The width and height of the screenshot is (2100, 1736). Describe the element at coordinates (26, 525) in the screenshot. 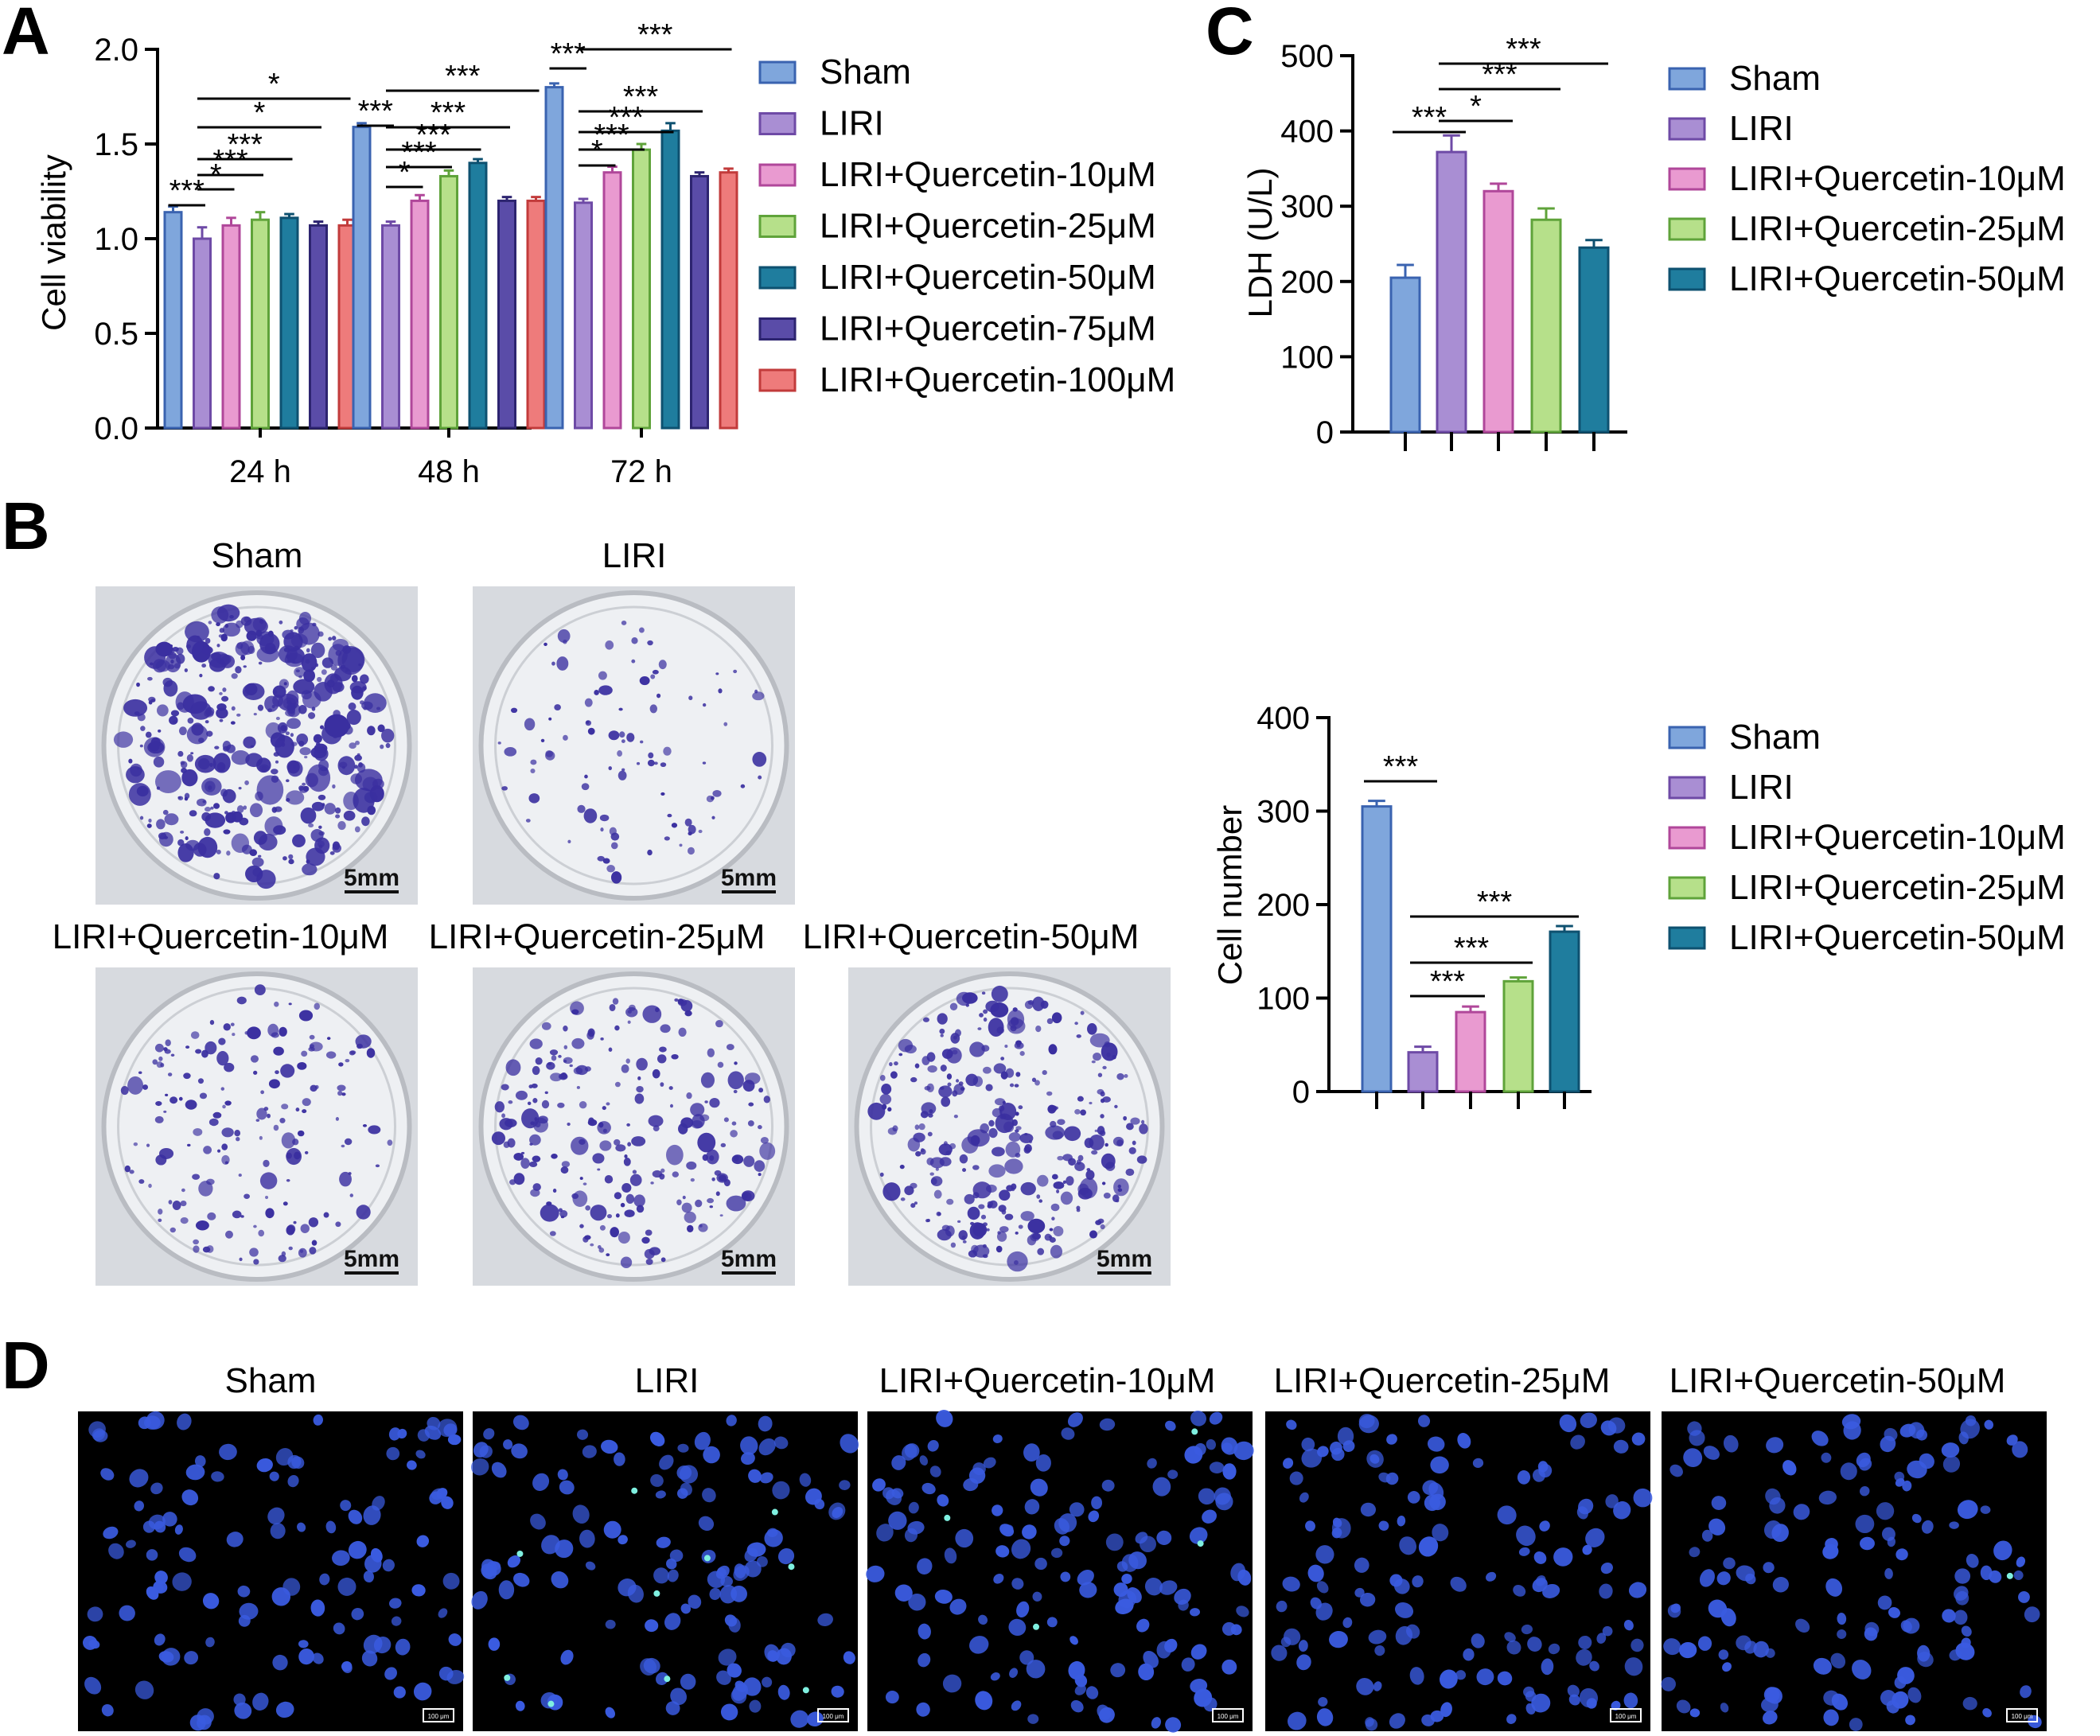

I see `panel-label-b: B` at that location.